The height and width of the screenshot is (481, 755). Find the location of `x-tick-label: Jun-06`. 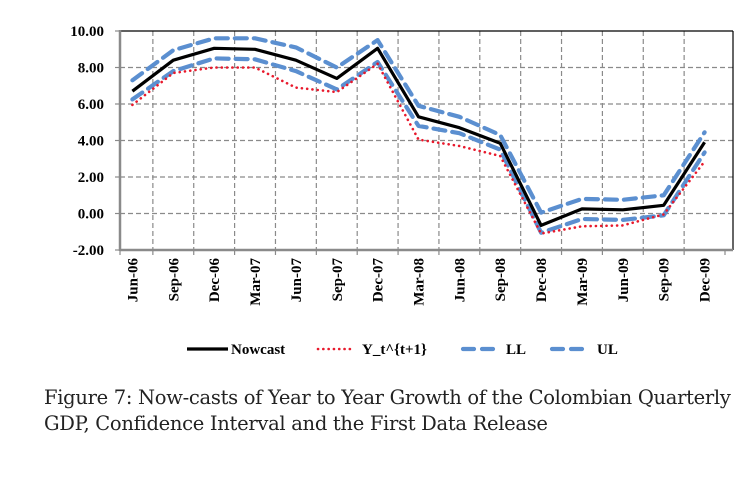

x-tick-label: Jun-06 is located at coordinates (133, 280).